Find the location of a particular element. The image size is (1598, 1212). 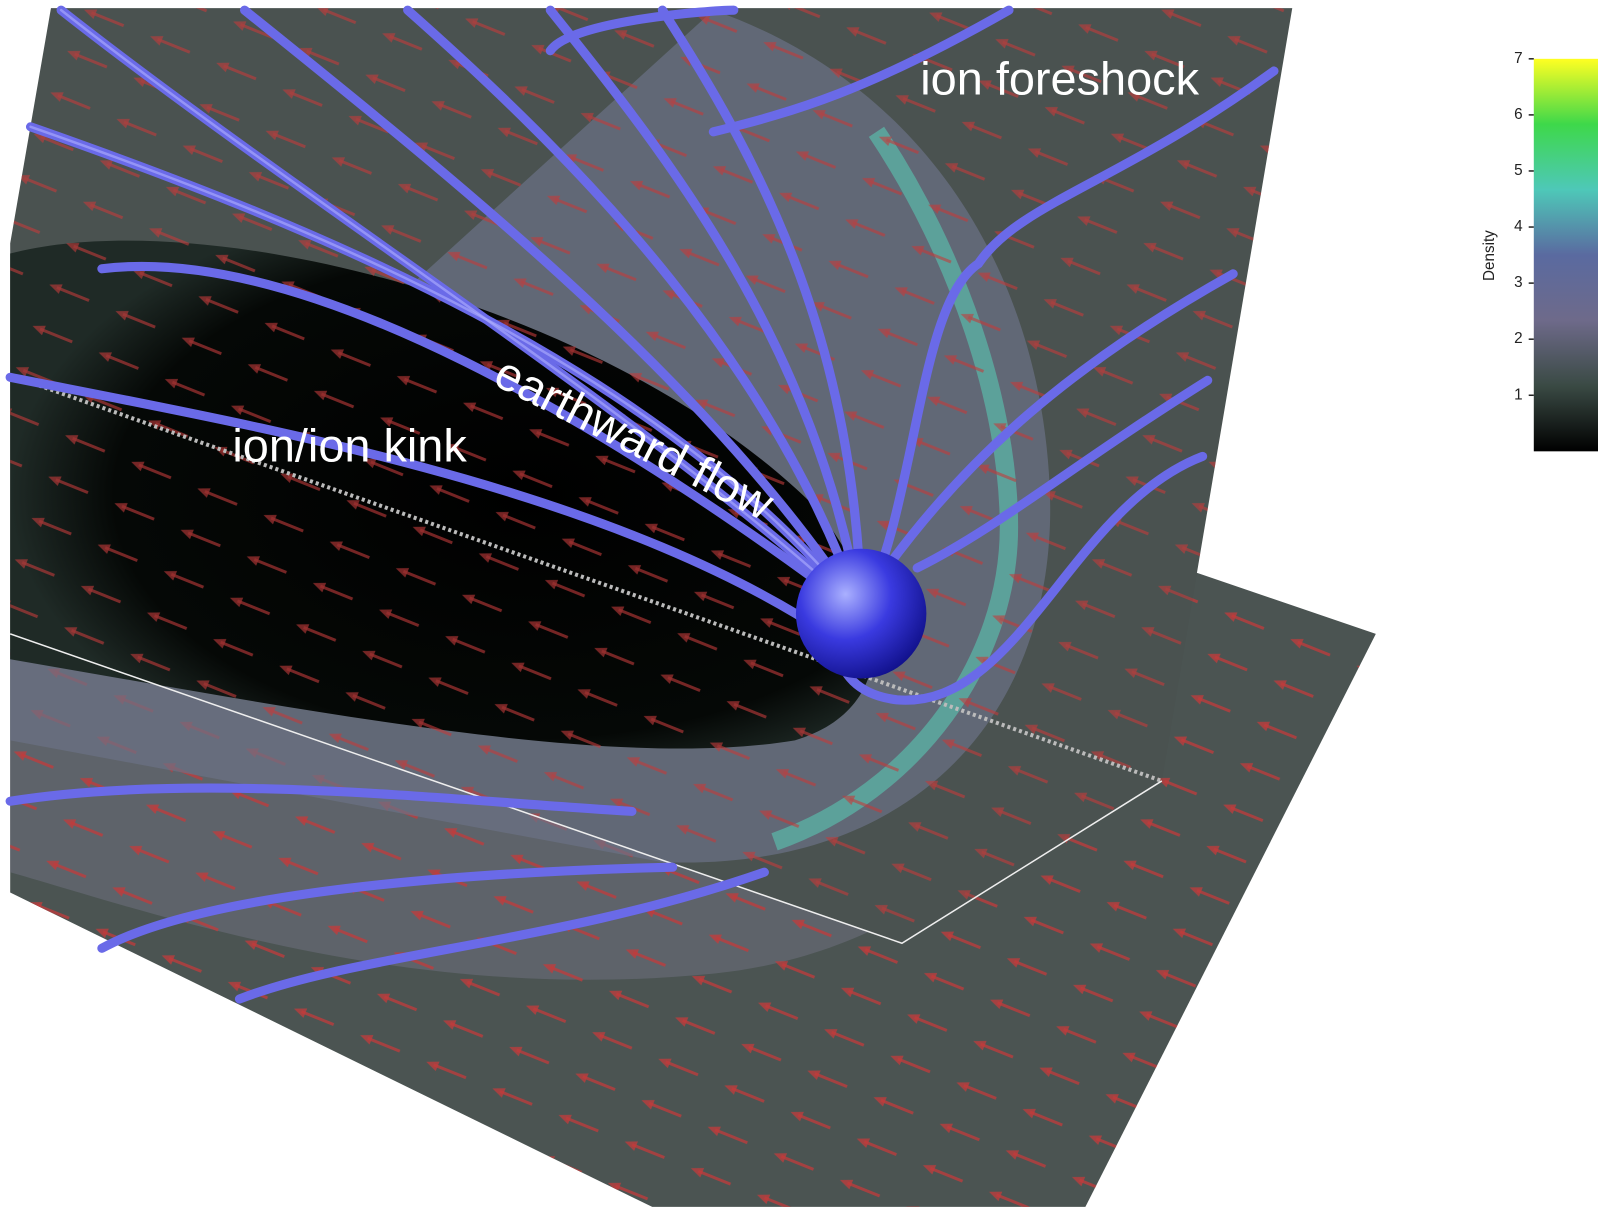

colorbar-tick-label: 1 is located at coordinates (1518, 394).